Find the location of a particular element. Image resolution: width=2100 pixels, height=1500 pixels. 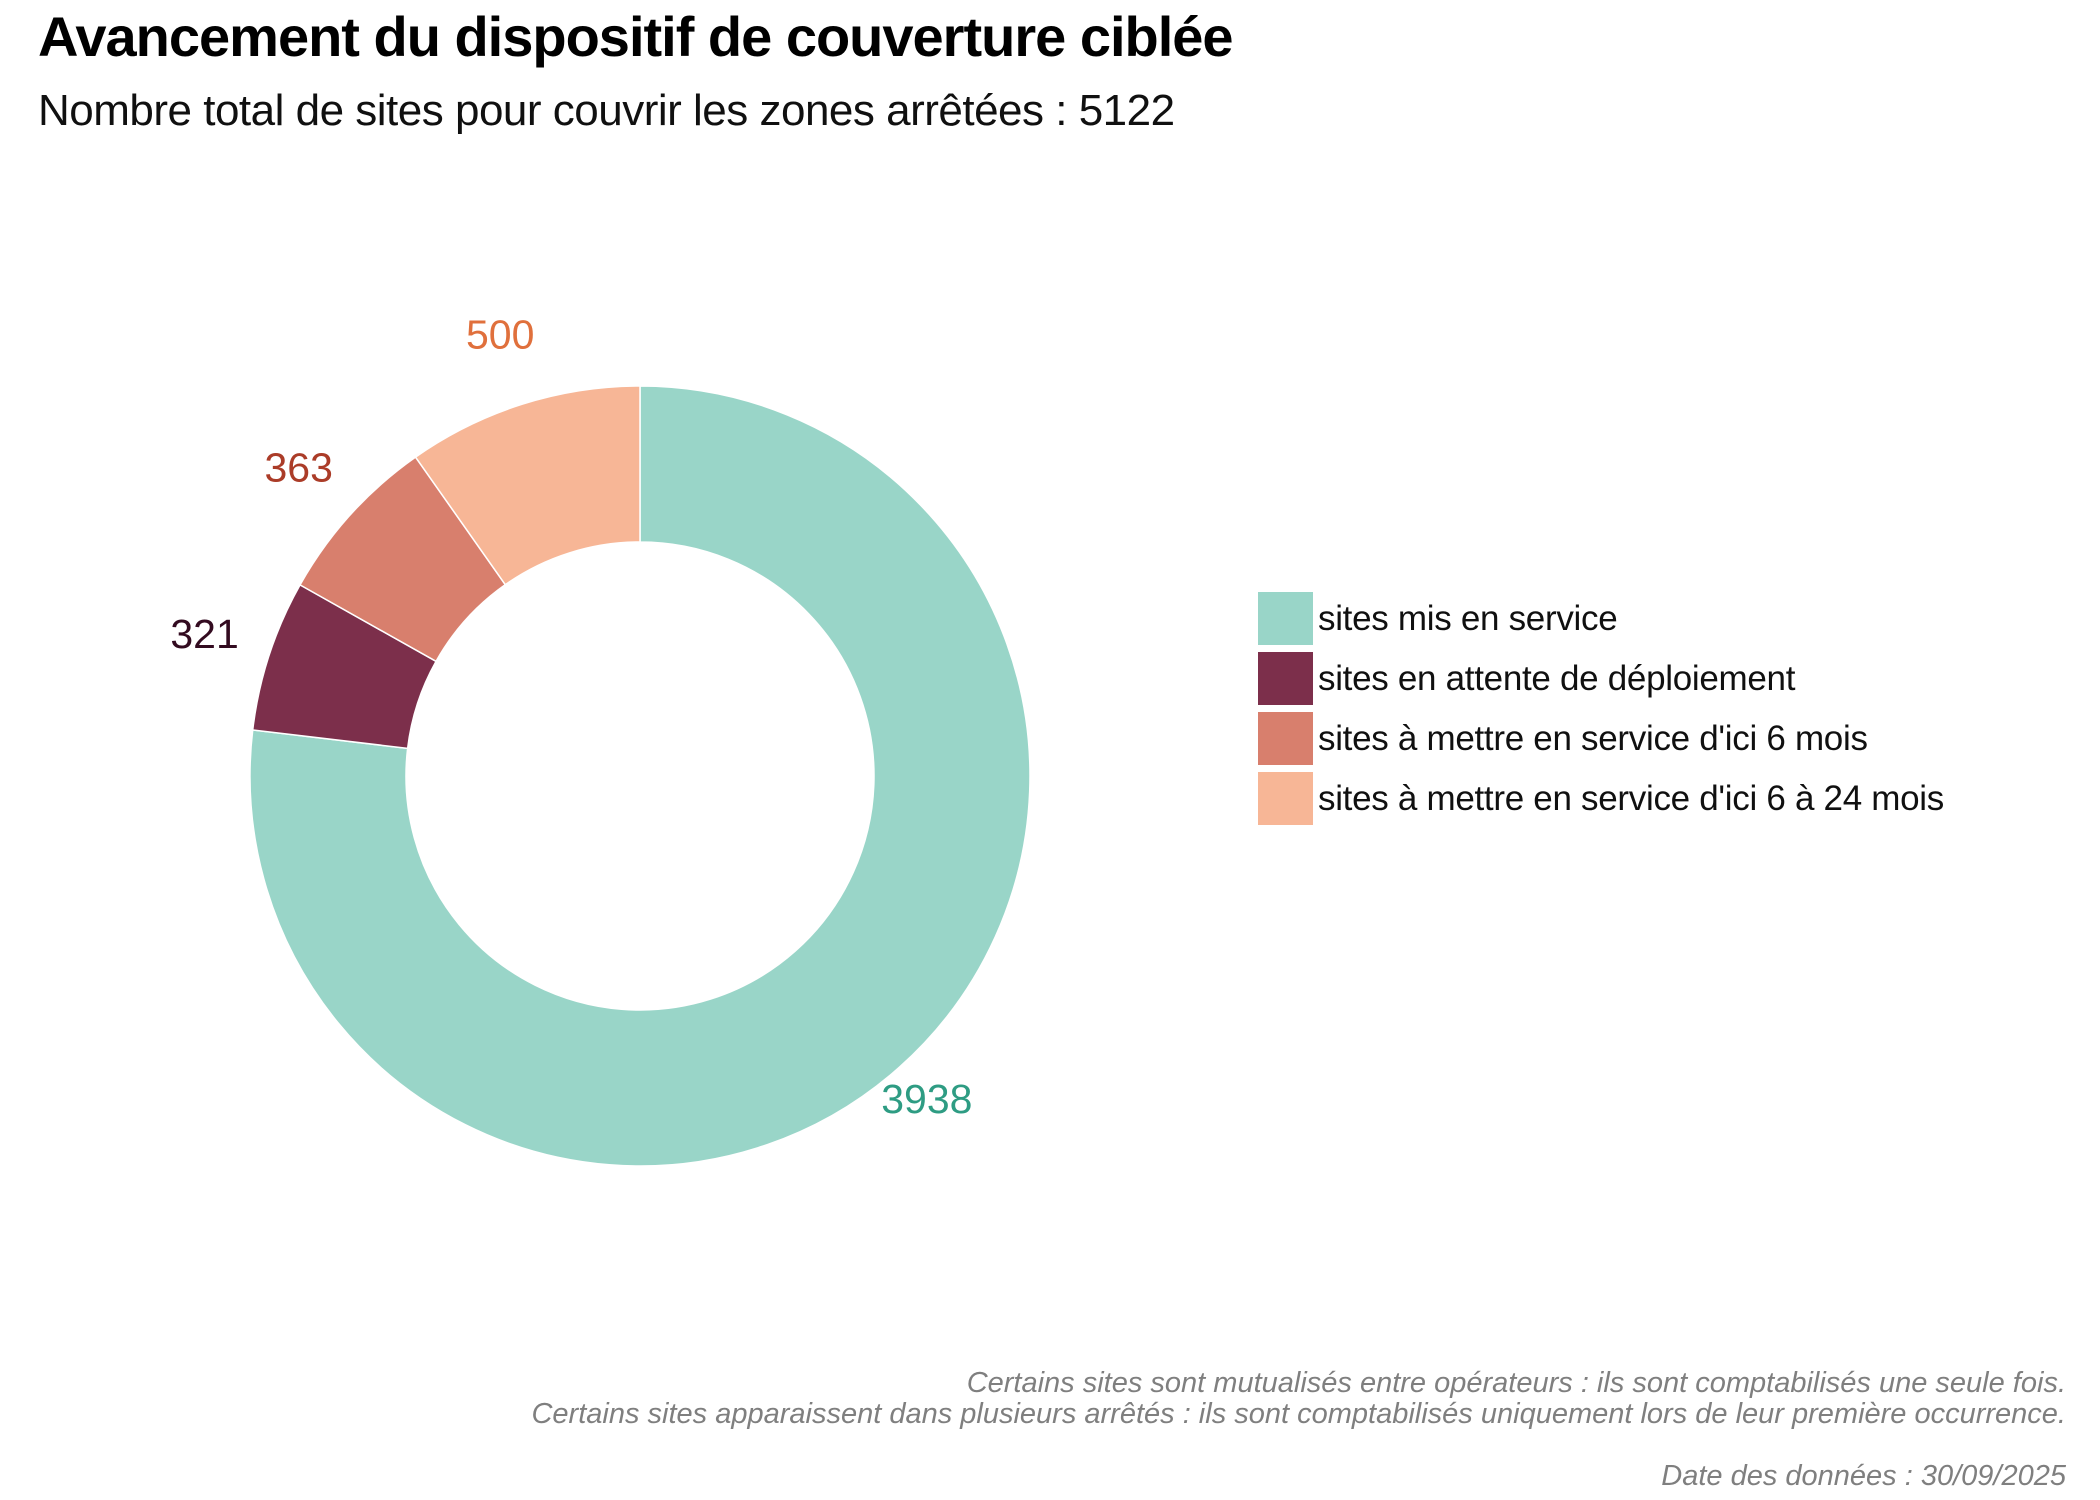

slice-value-label: 3938 is located at coordinates (926, 1099).